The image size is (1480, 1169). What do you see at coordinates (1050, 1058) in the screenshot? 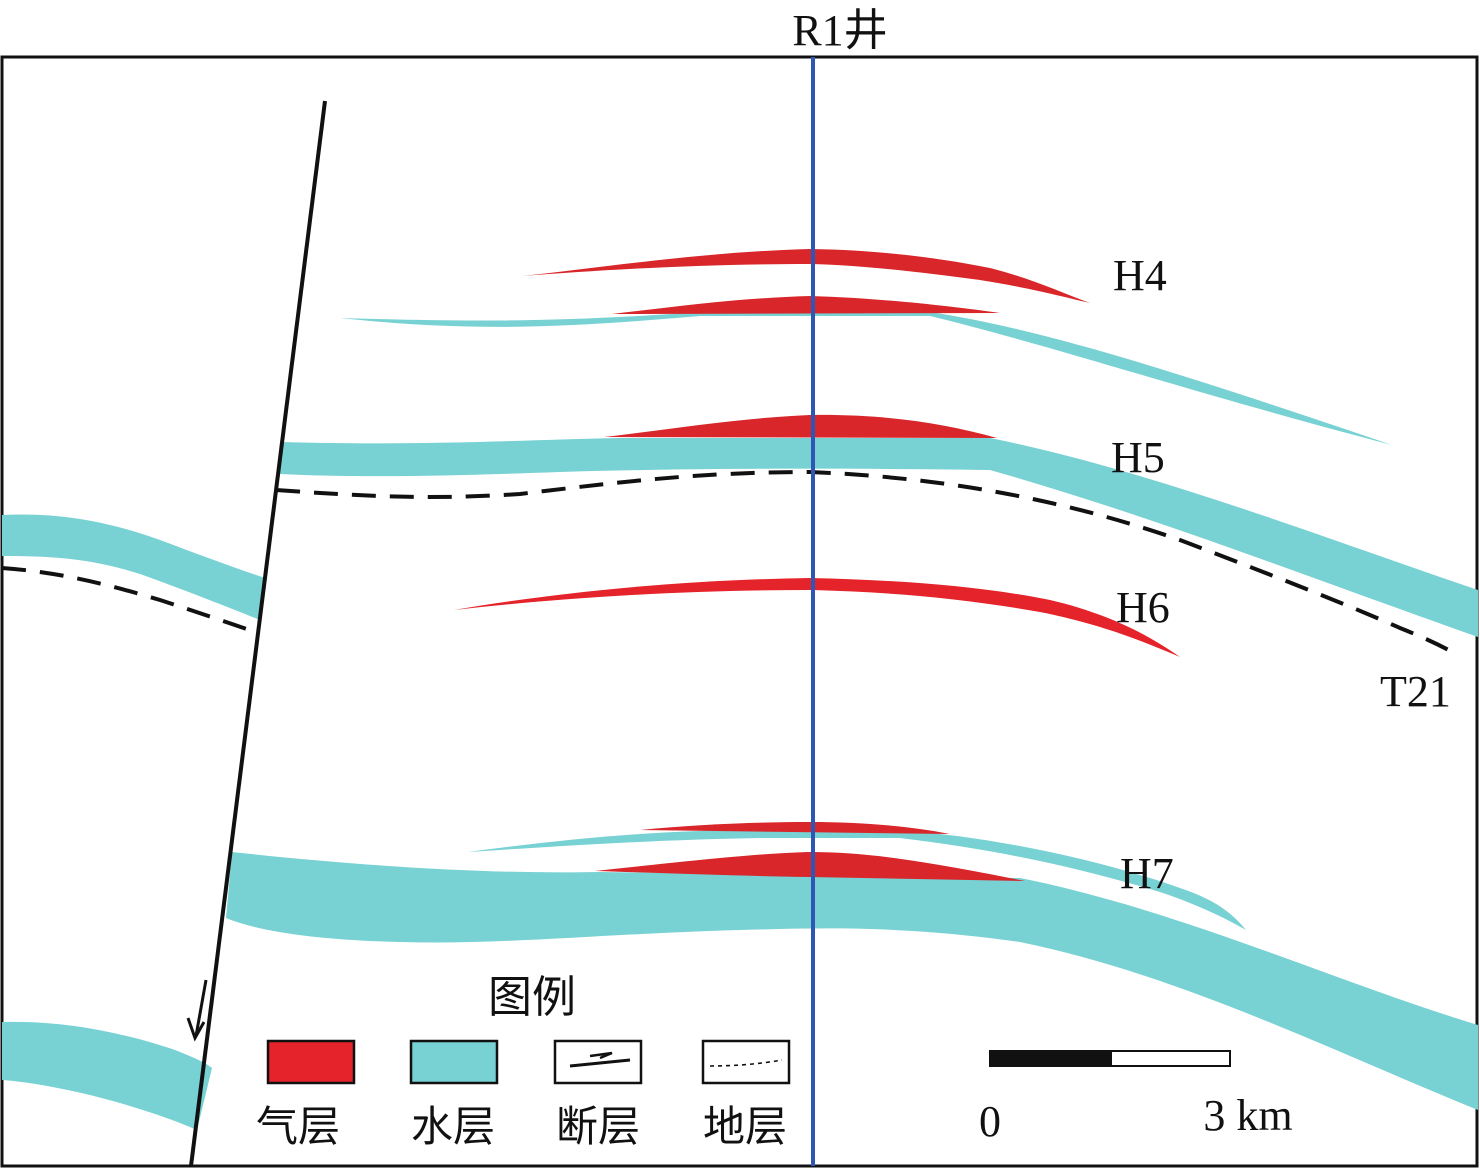
I see `scale-bar-black-segment` at bounding box center [1050, 1058].